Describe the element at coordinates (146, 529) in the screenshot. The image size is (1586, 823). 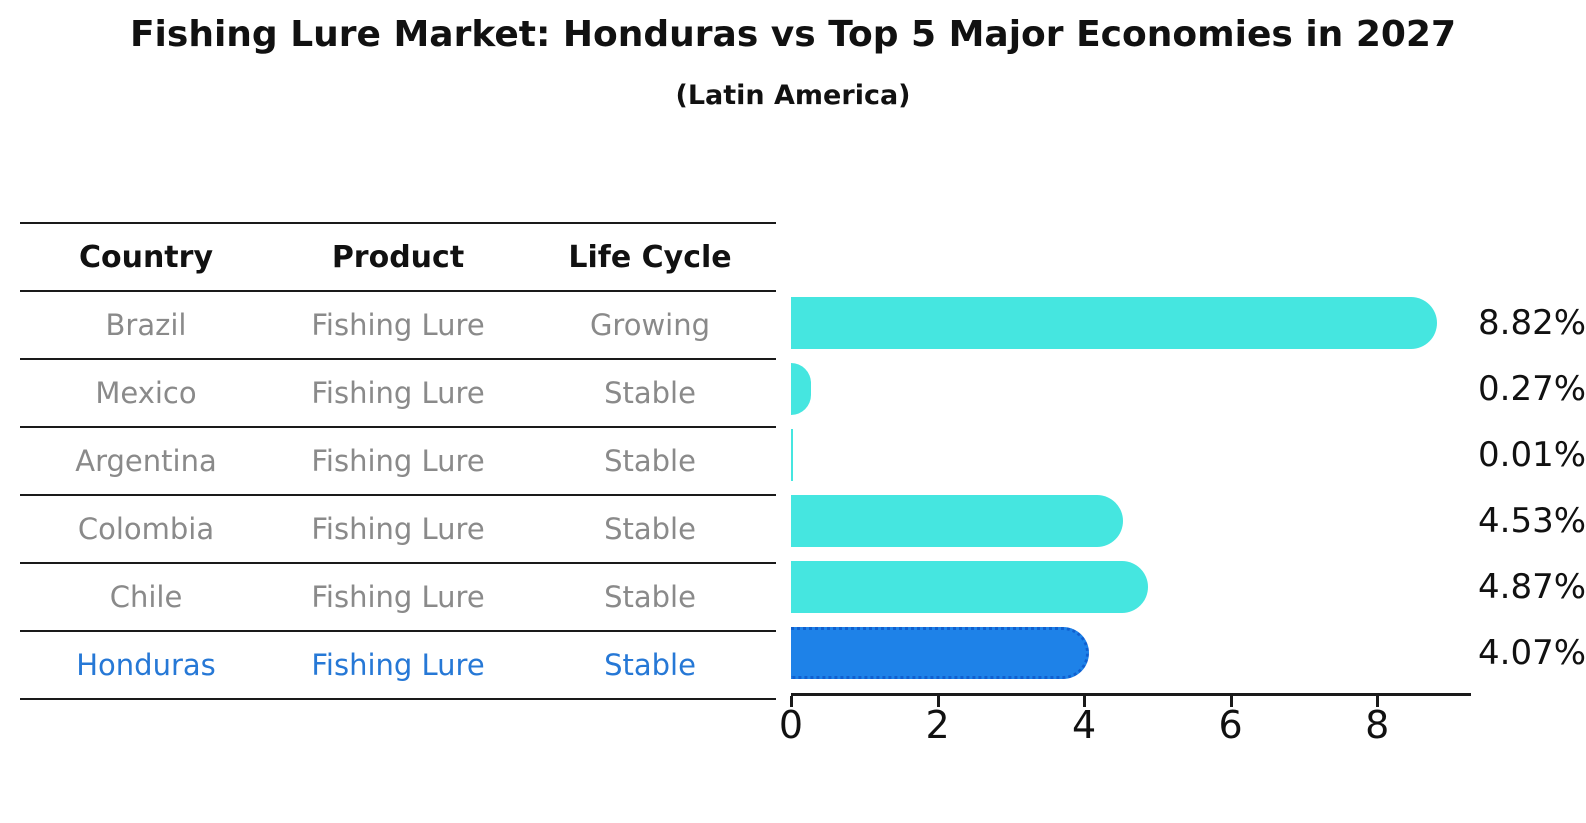
I see `table-cell-country: Colombia` at that location.